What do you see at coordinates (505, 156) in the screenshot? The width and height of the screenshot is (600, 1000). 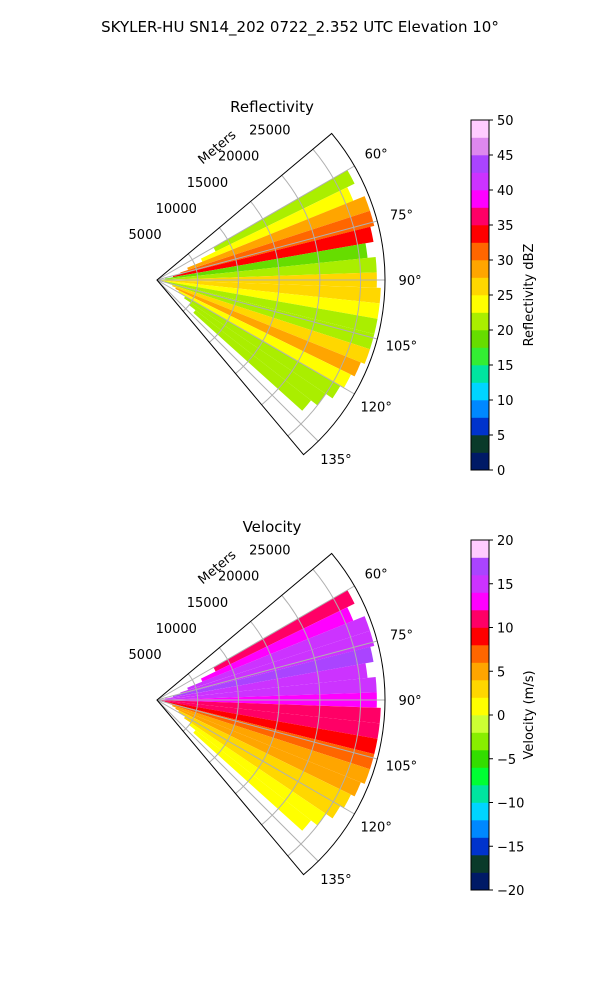 I see `colorbar-tick-label: 45` at bounding box center [505, 156].